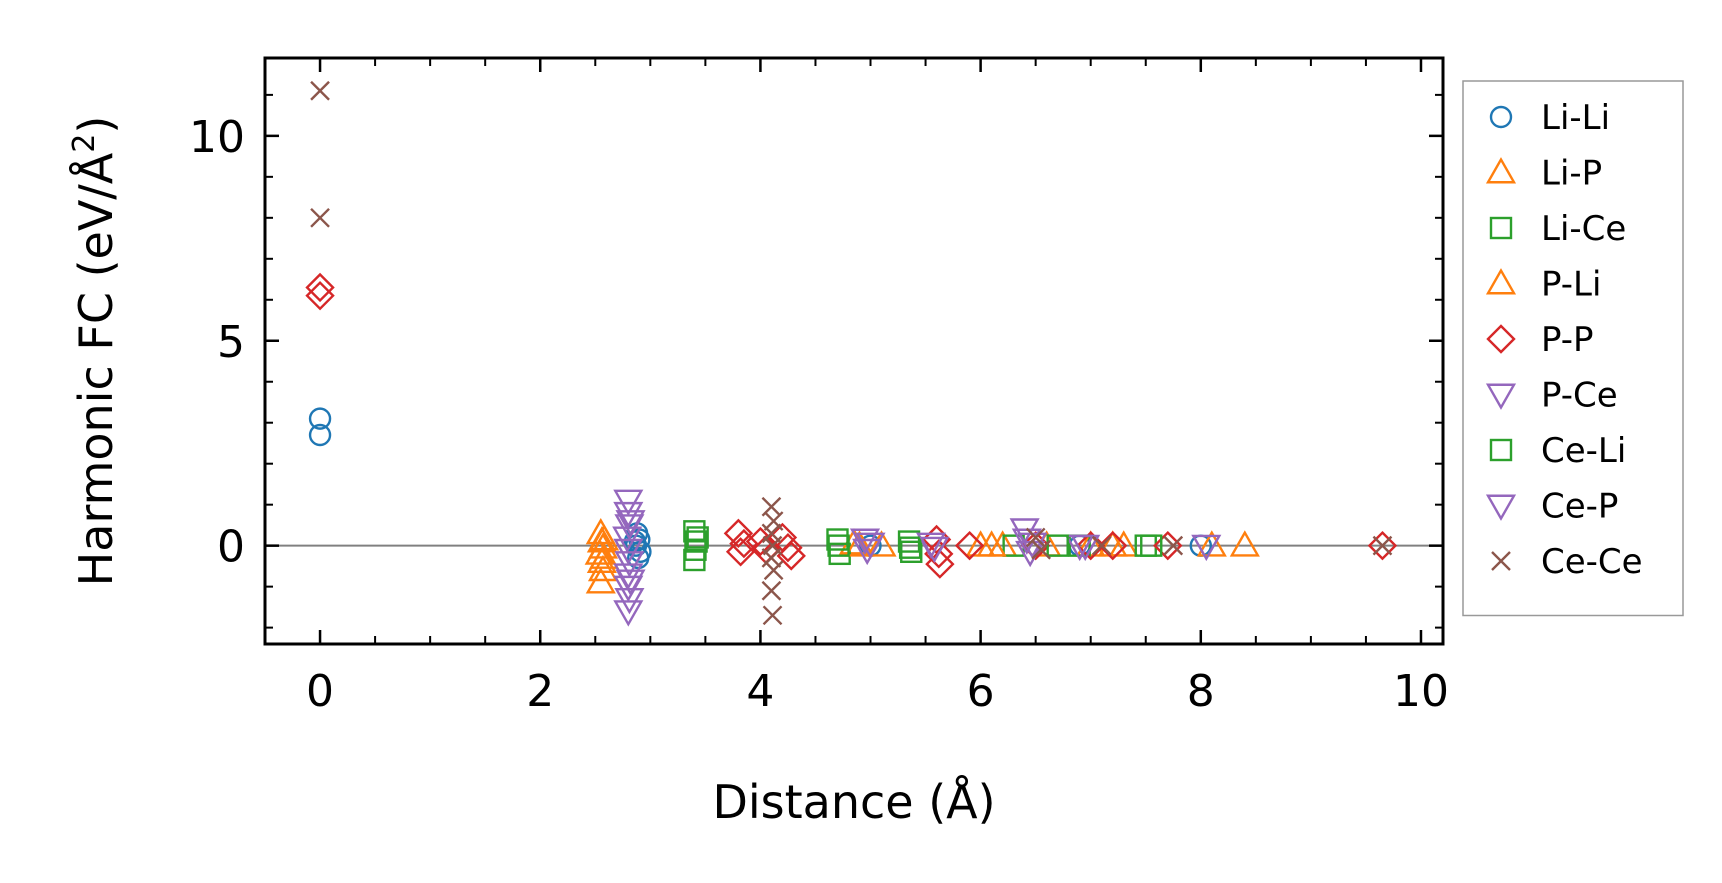 This screenshot has height=883, width=1722. I want to click on legend-label: Li-Li, so click(1575, 118).